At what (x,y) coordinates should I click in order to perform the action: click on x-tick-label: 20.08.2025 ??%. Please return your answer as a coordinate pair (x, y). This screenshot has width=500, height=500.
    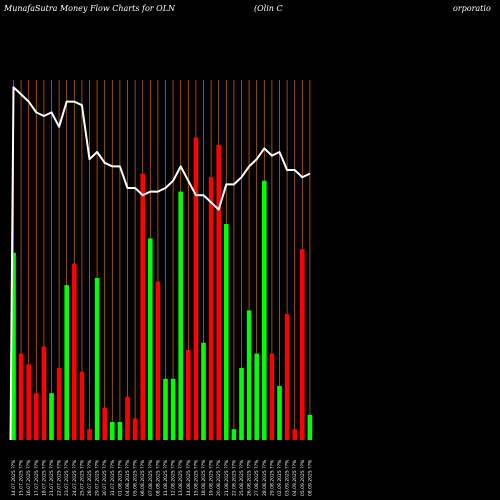
    Looking at the image, I should click on (219, 477).